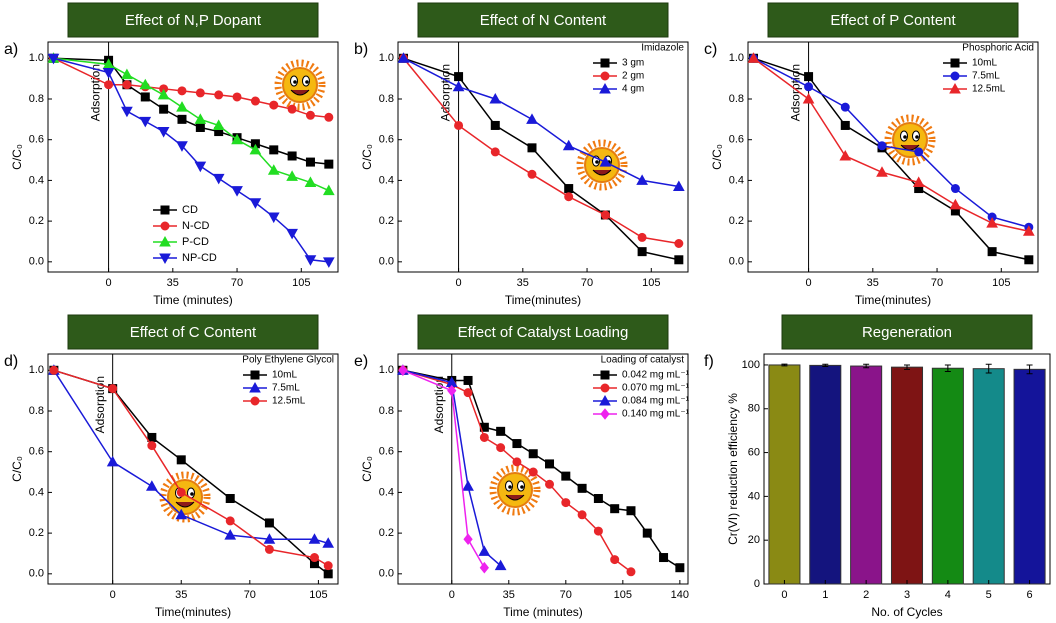  I want to click on y-tick-label: 80, so click(754, 409).